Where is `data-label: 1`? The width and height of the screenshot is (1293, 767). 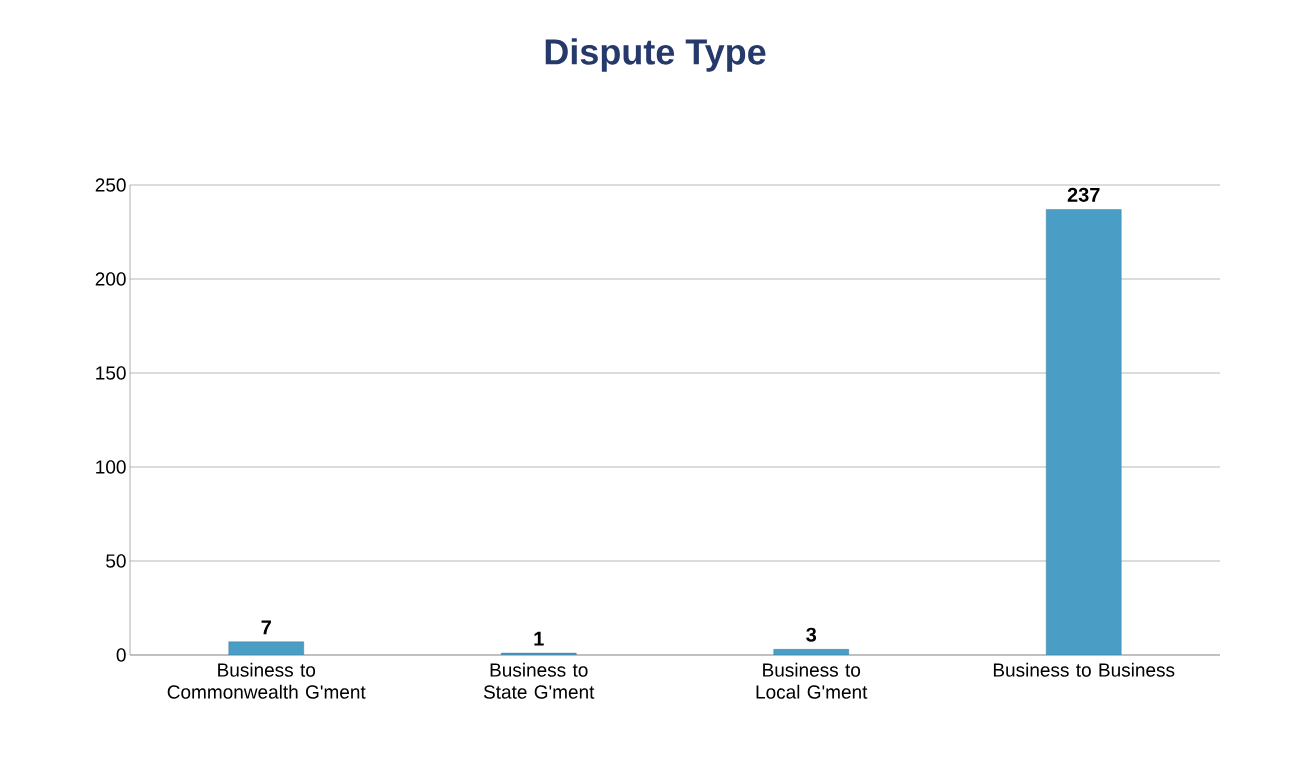 data-label: 1 is located at coordinates (539, 638).